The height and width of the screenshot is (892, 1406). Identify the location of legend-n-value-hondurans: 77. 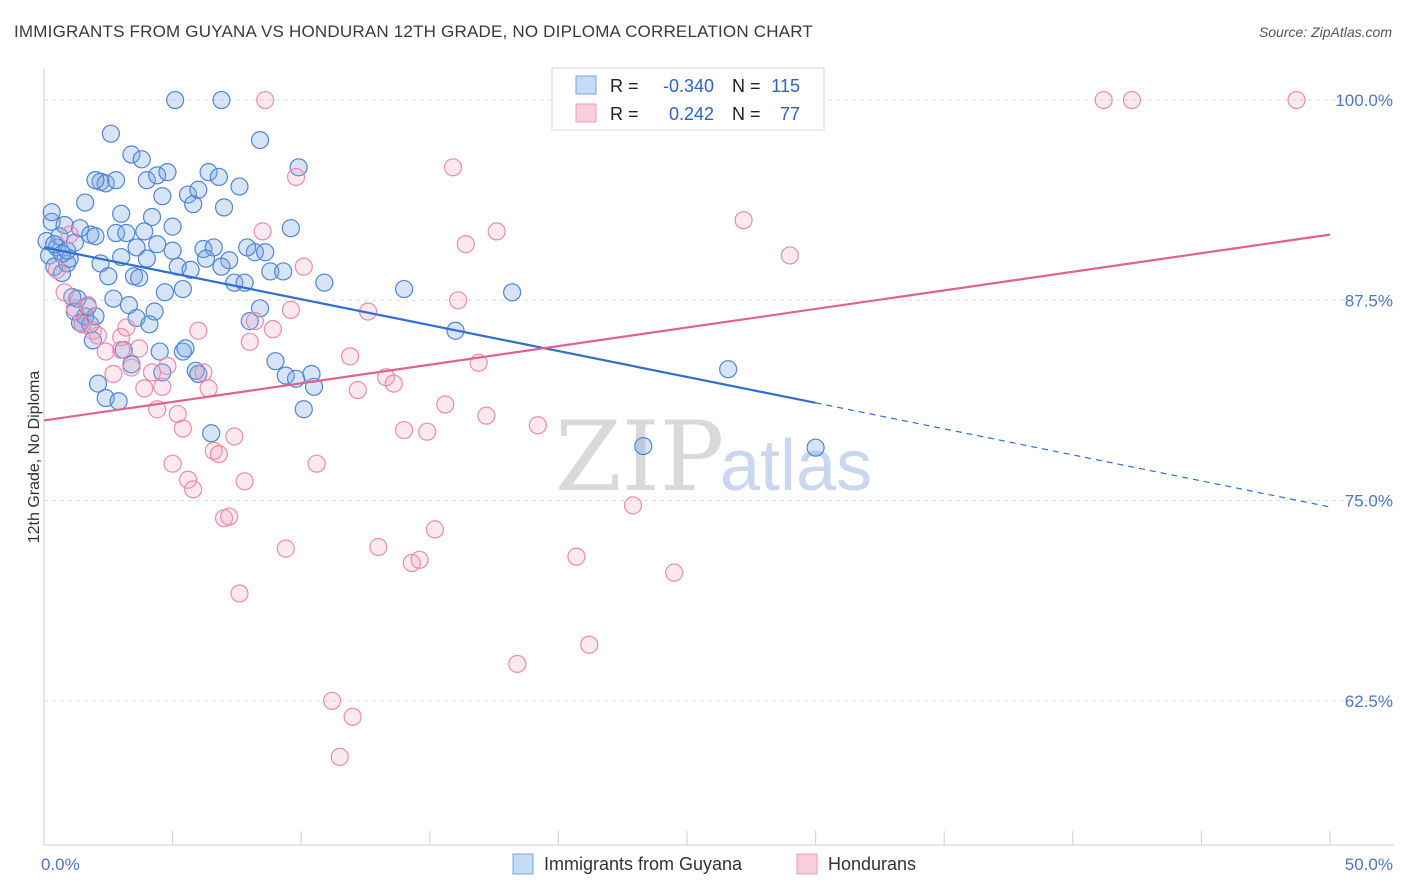
(790, 114).